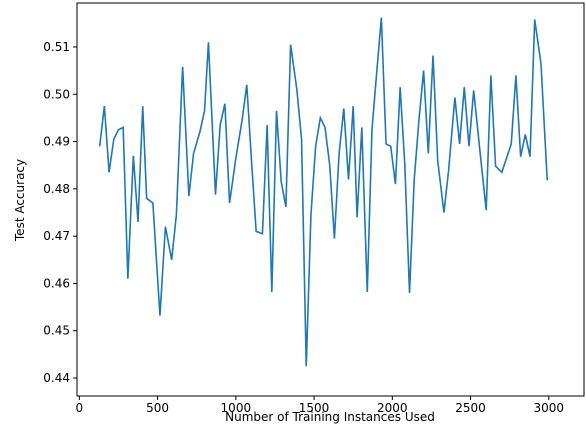  What do you see at coordinates (470, 408) in the screenshot?
I see `x-tick-label: 2500` at bounding box center [470, 408].